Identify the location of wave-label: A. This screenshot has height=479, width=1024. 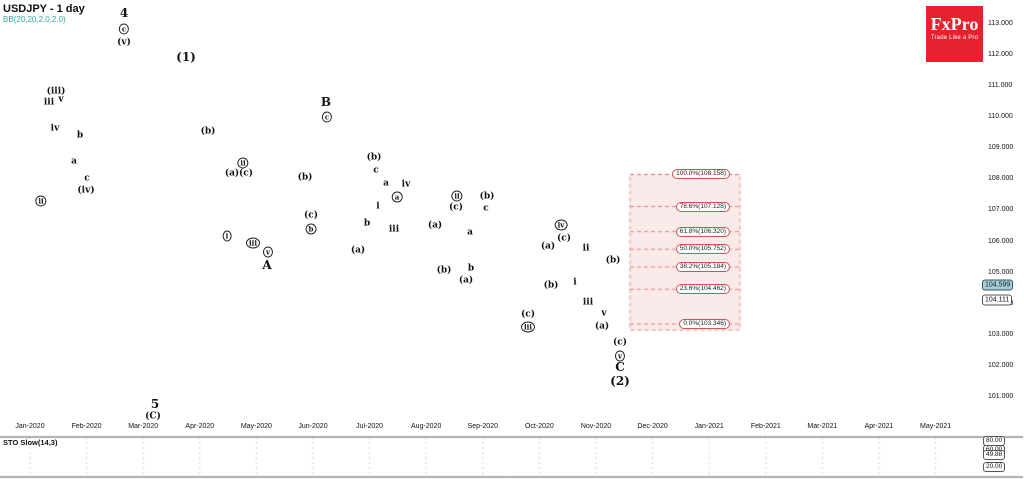
(267, 265).